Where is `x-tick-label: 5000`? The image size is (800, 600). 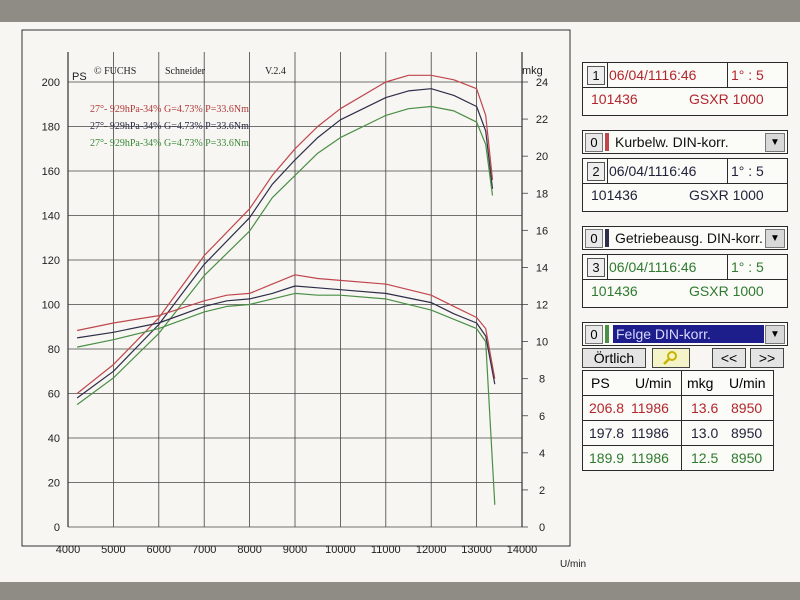 x-tick-label: 5000 is located at coordinates (113, 550).